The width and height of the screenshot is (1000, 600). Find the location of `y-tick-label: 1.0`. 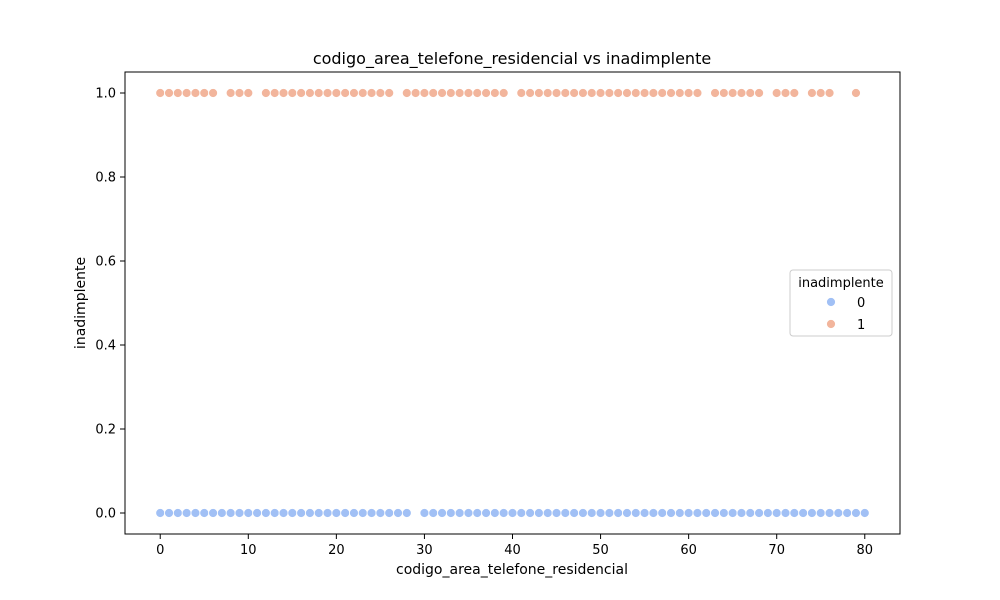

y-tick-label: 1.0 is located at coordinates (105, 94).